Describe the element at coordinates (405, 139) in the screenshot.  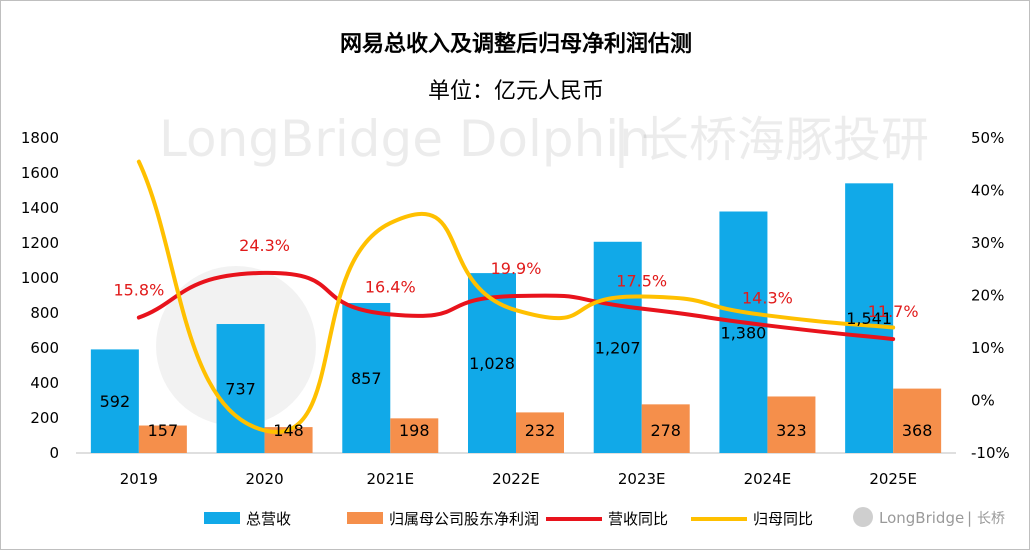
I see `watermark-main: LongBridge Dolphin` at that location.